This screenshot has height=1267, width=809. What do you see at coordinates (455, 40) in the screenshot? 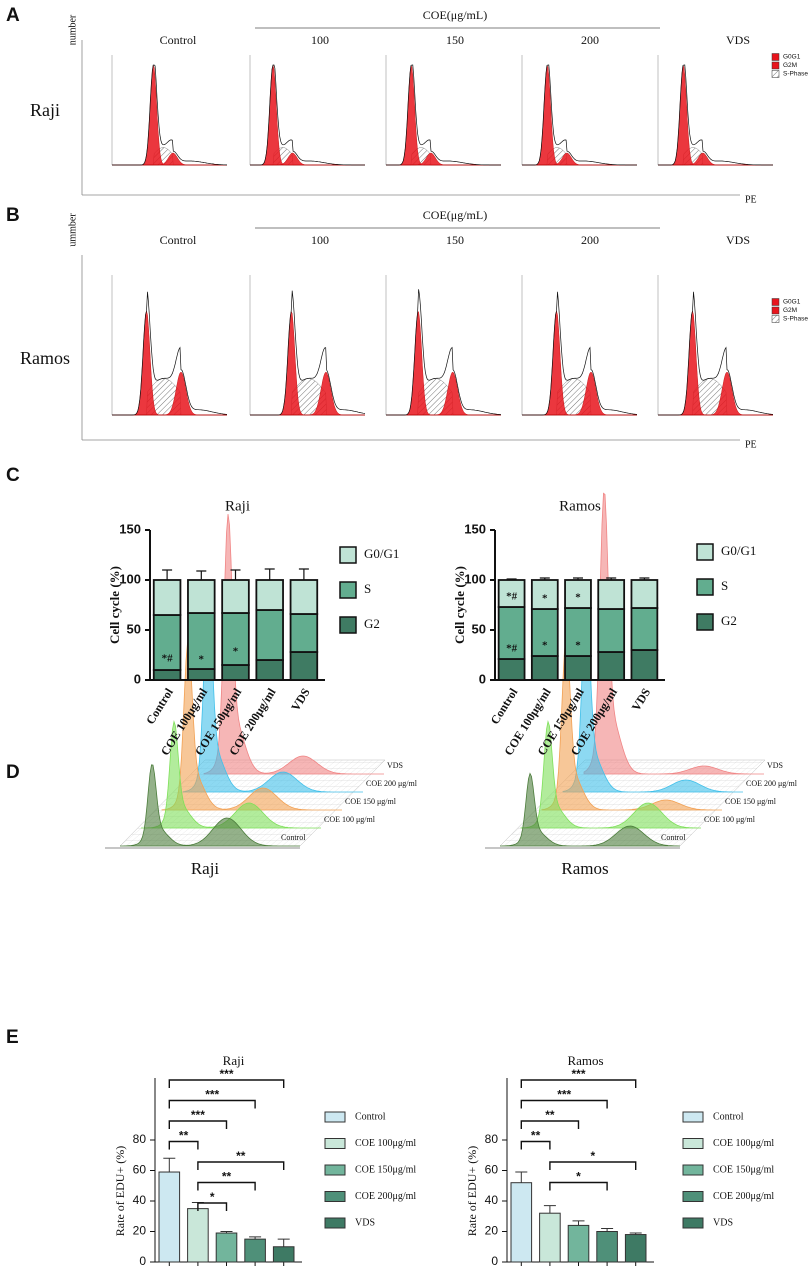
I see `column-label: 150` at bounding box center [455, 40].